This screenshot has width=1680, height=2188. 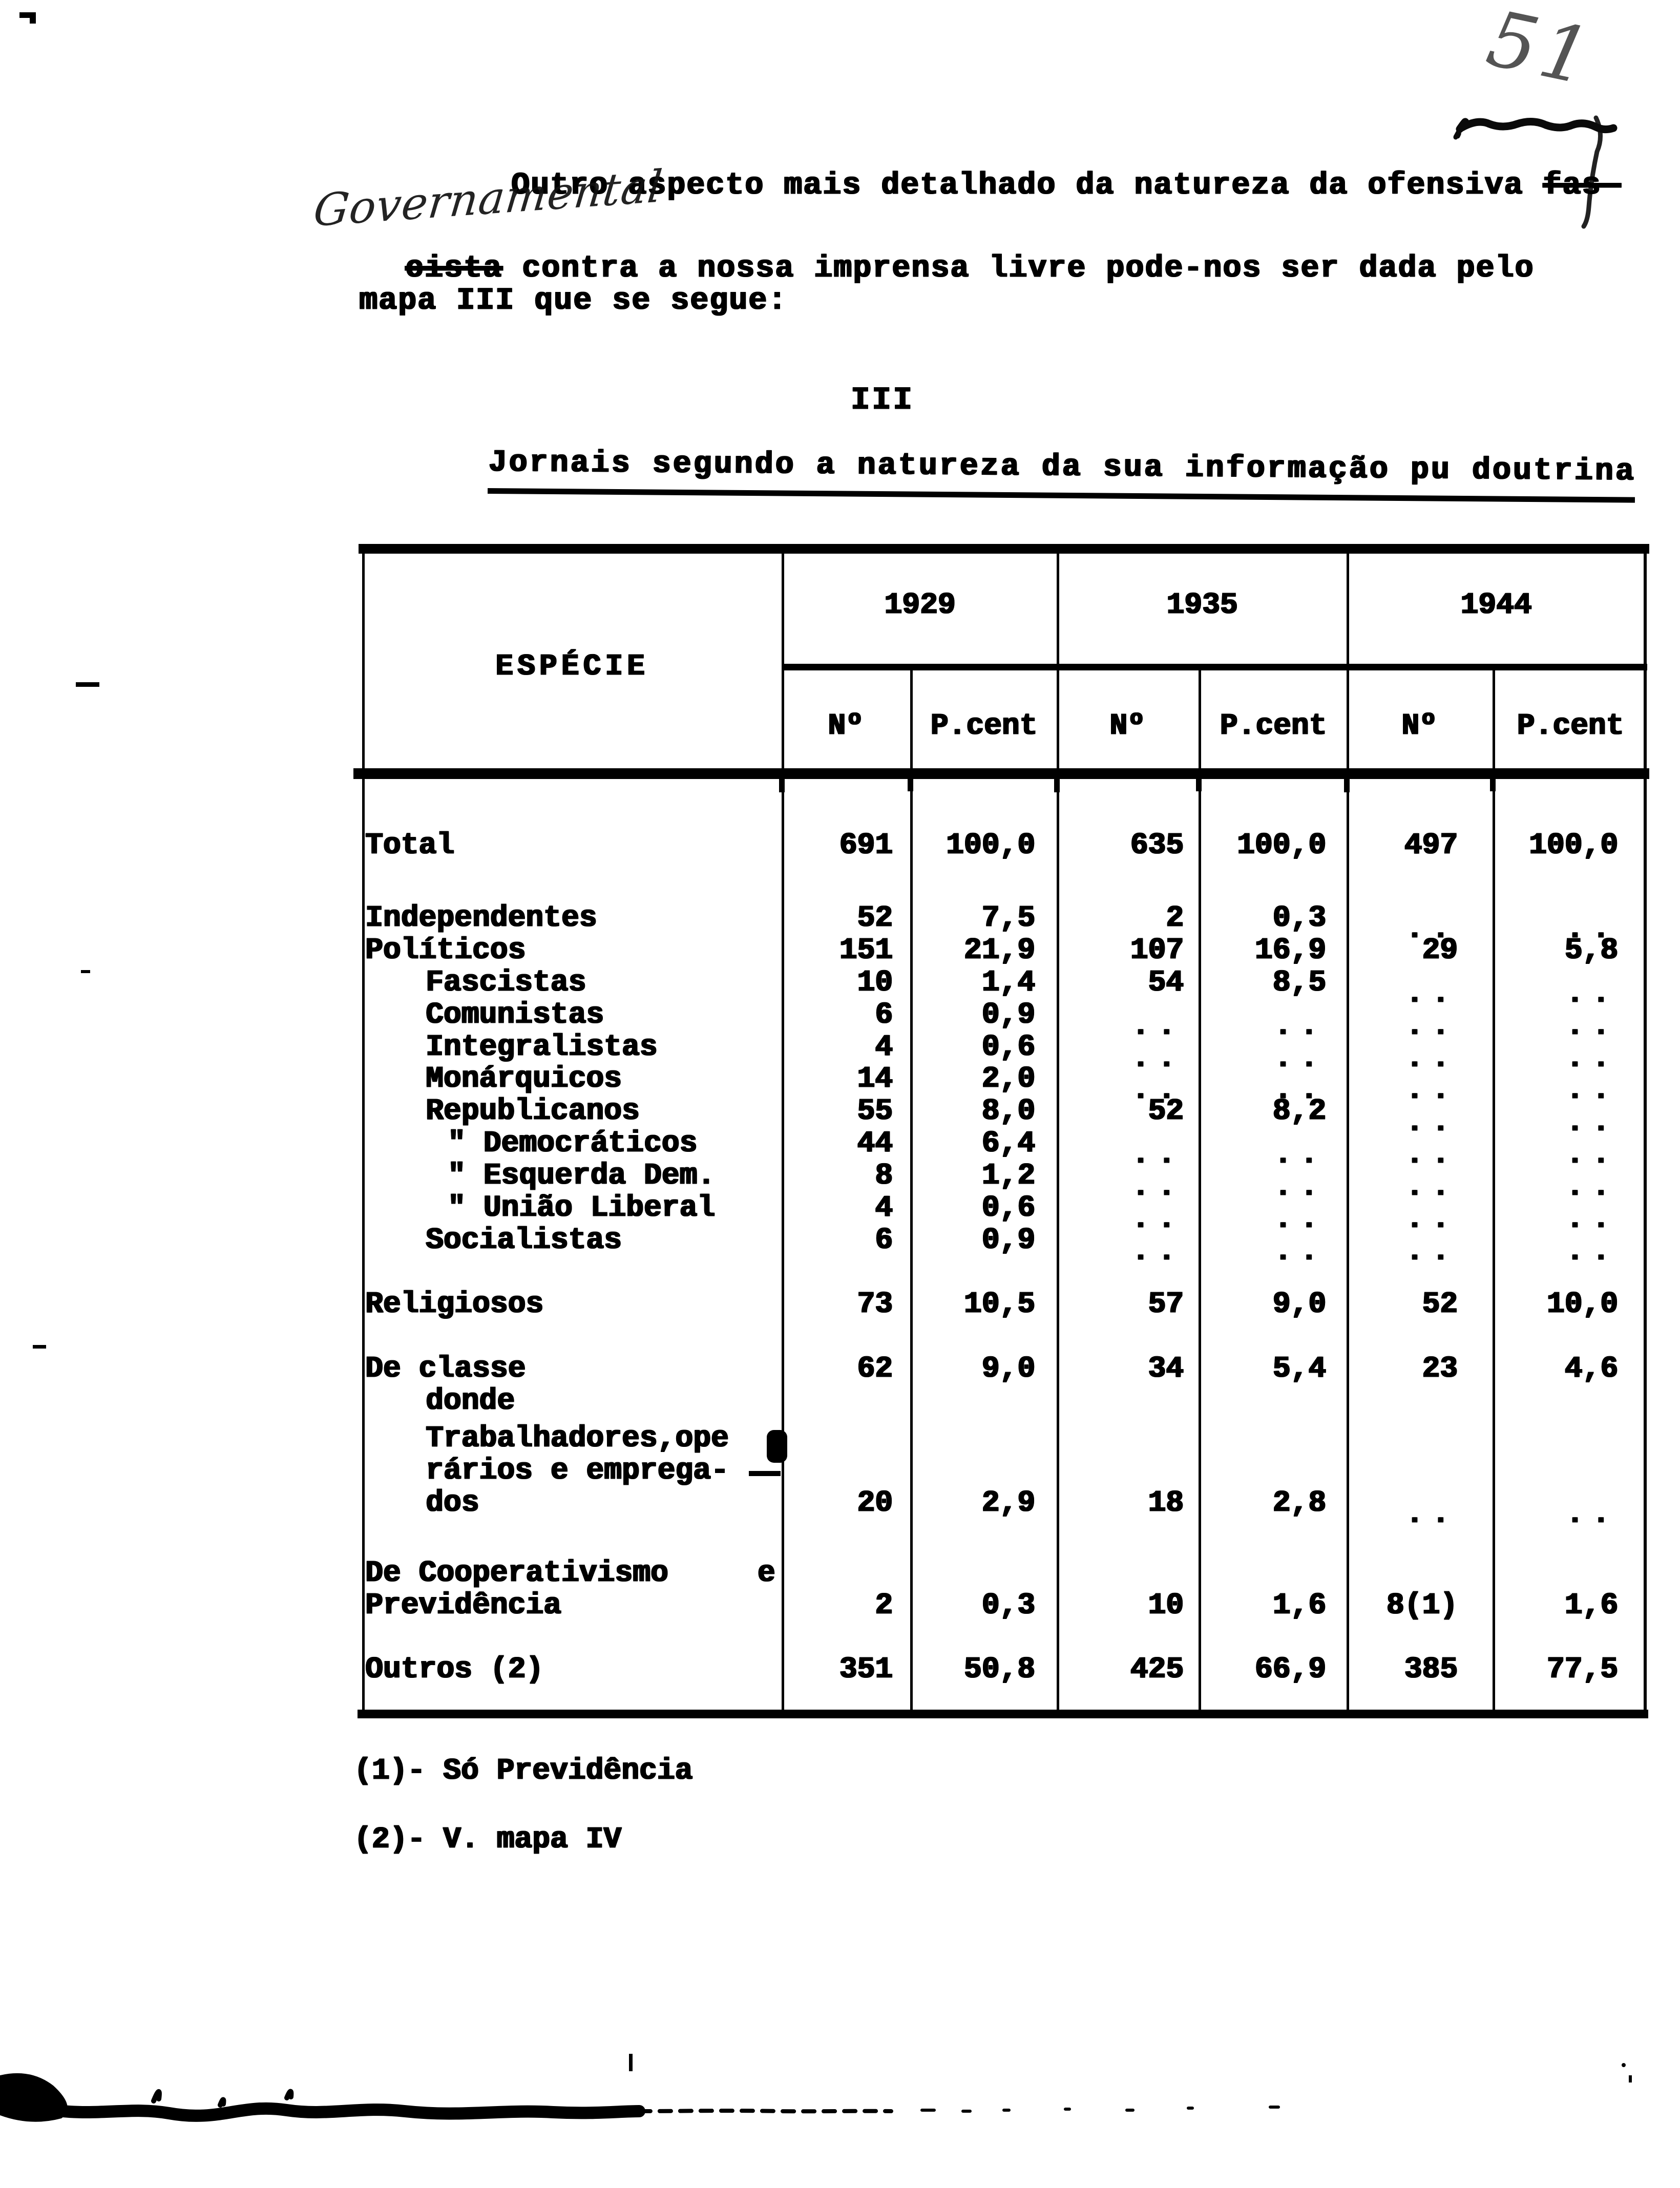 I want to click on table-cell: 16,9, so click(x=1290, y=950).